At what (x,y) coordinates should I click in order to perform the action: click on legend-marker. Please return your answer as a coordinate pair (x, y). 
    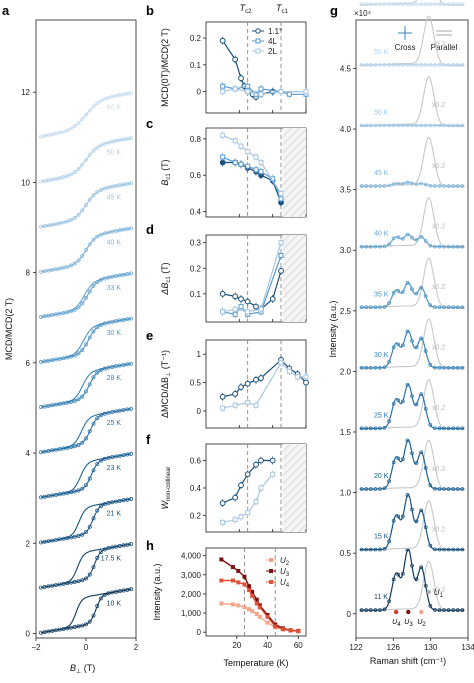
    Looking at the image, I should click on (271, 571).